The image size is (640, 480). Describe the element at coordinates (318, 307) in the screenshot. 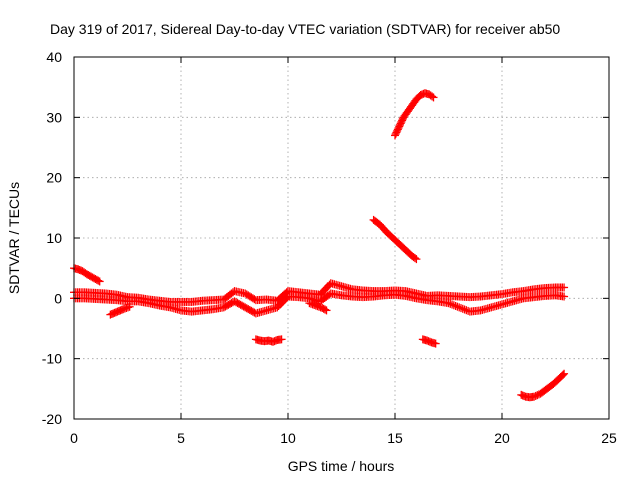

I see `series-arc-11h` at that location.